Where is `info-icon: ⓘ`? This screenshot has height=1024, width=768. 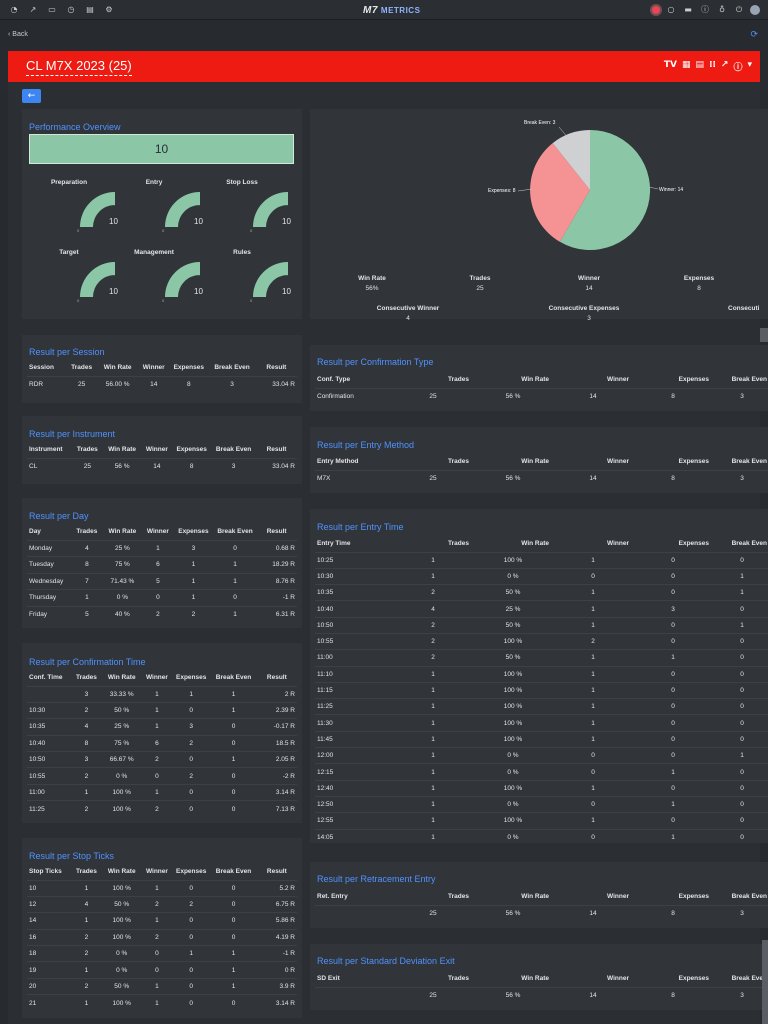
info-icon: ⓘ is located at coordinates (738, 68).